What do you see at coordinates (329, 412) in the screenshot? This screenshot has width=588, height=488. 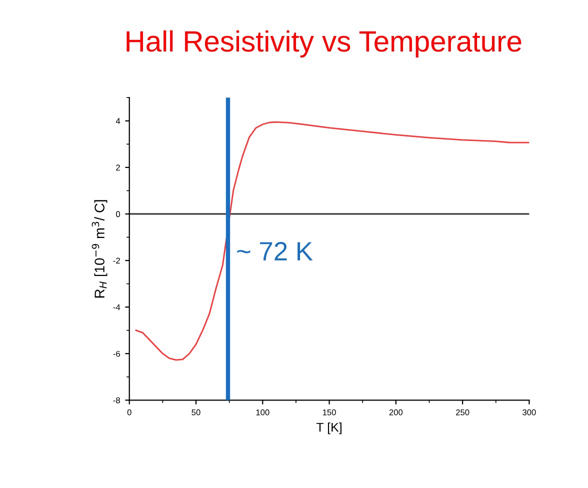 I see `x-tick-label: 150` at bounding box center [329, 412].